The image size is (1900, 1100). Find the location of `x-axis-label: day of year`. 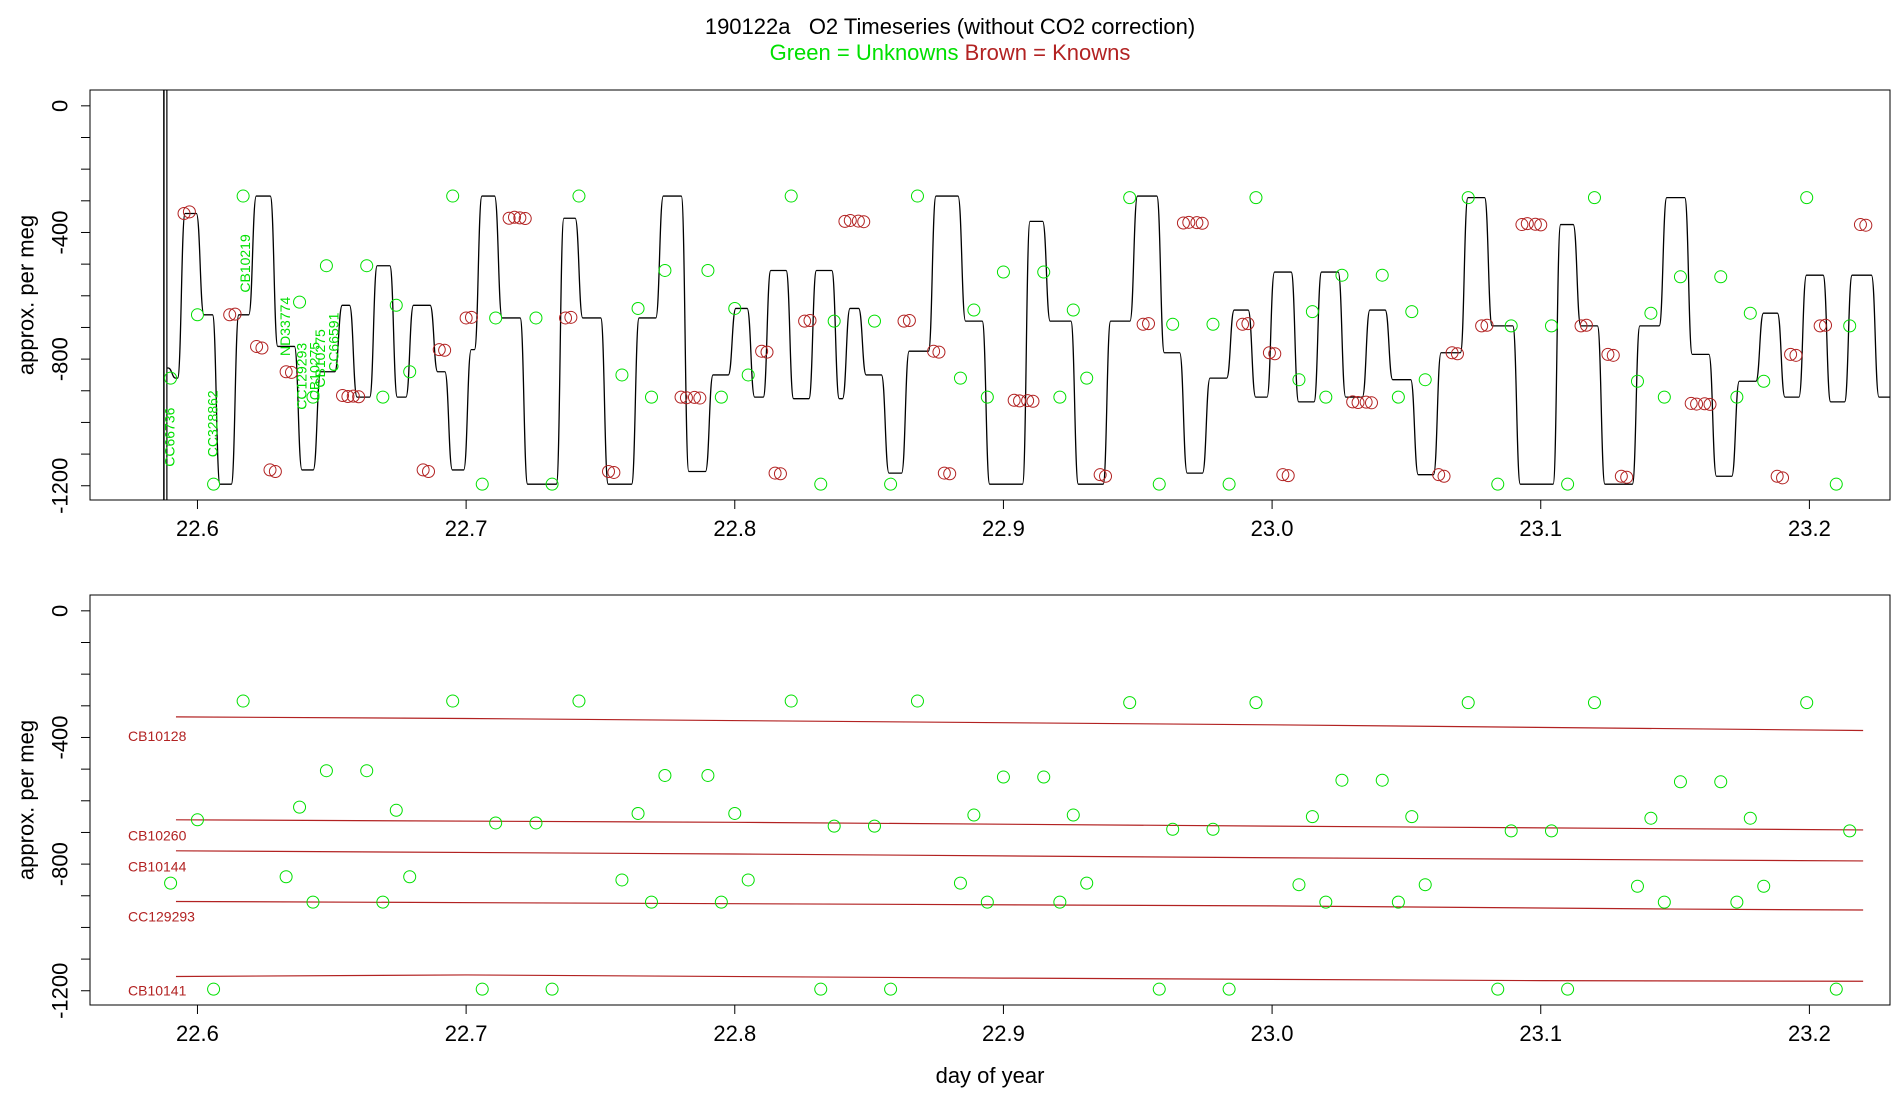

x-axis-label: day of year is located at coordinates (990, 1075).